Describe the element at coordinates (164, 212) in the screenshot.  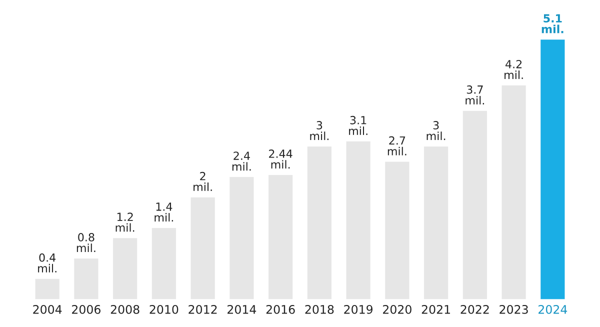
I see `data-label: 1.4 mil.` at that location.